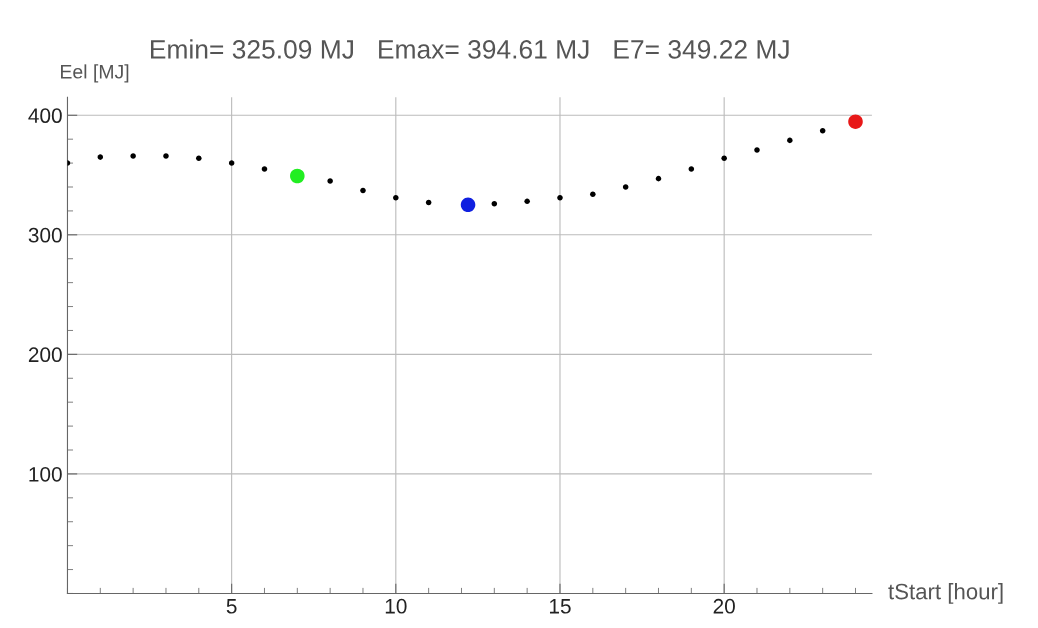 The height and width of the screenshot is (628, 1038). I want to click on x-tick-label: 15, so click(560, 606).